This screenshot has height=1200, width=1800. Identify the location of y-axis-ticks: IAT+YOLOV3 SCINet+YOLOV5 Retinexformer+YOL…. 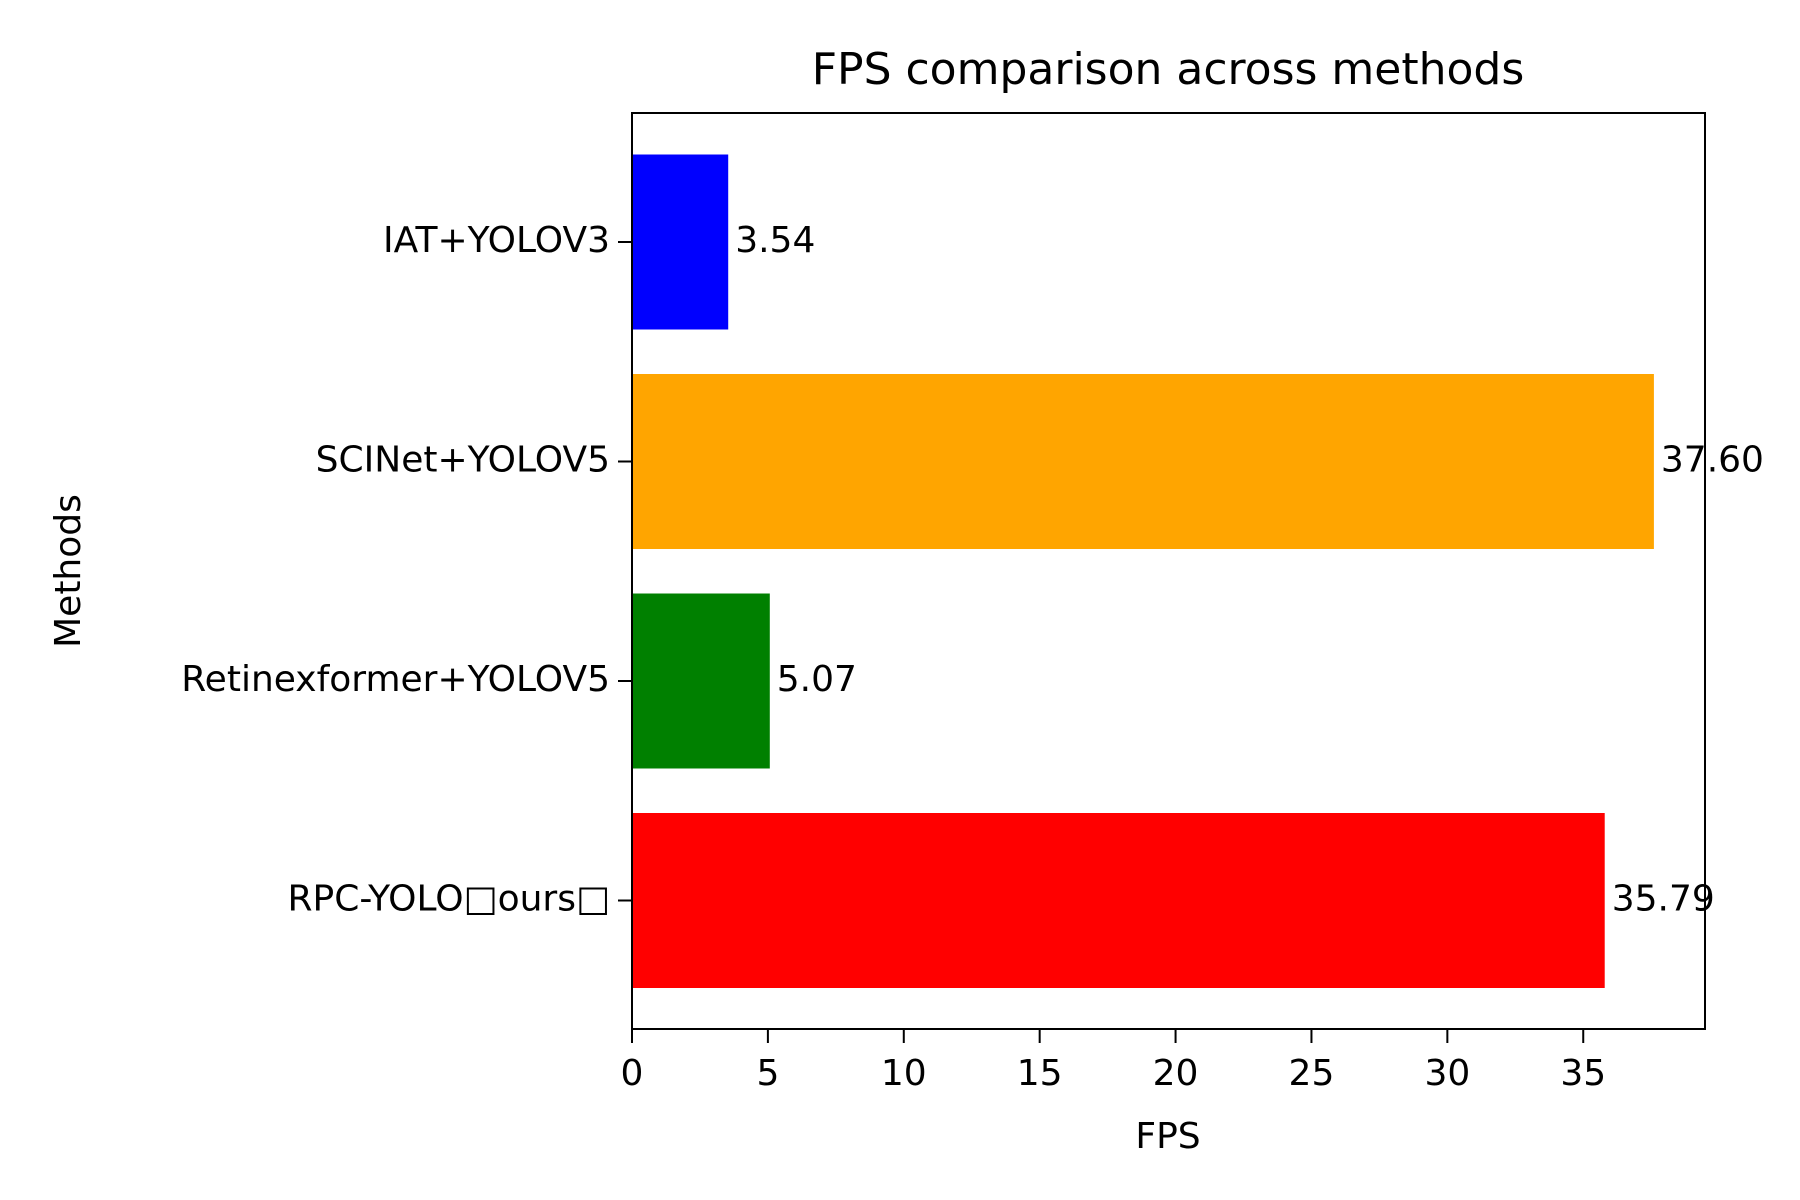
(406, 570).